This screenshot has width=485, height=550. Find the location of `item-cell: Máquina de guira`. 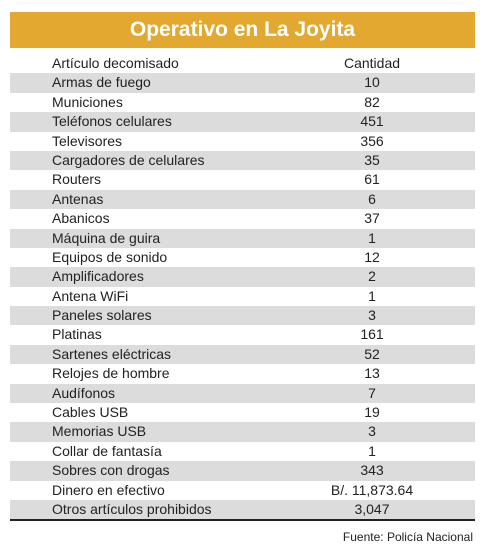

item-cell: Máquina de guira is located at coordinates (106, 237).